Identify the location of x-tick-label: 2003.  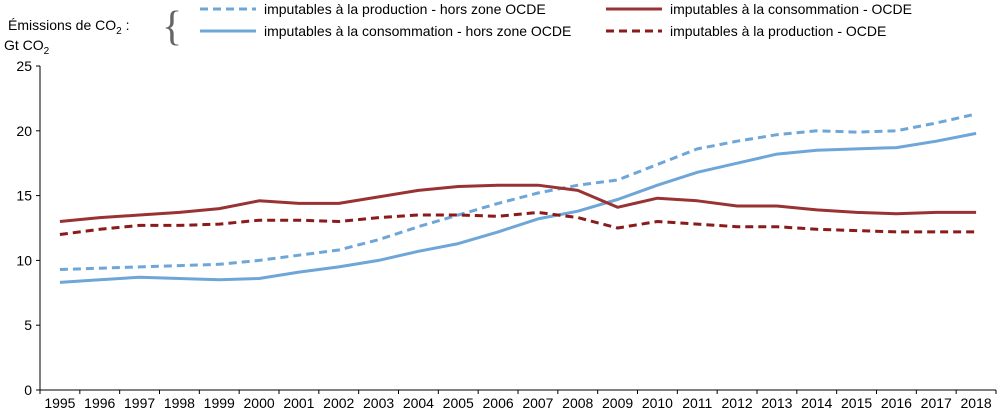
(378, 402).